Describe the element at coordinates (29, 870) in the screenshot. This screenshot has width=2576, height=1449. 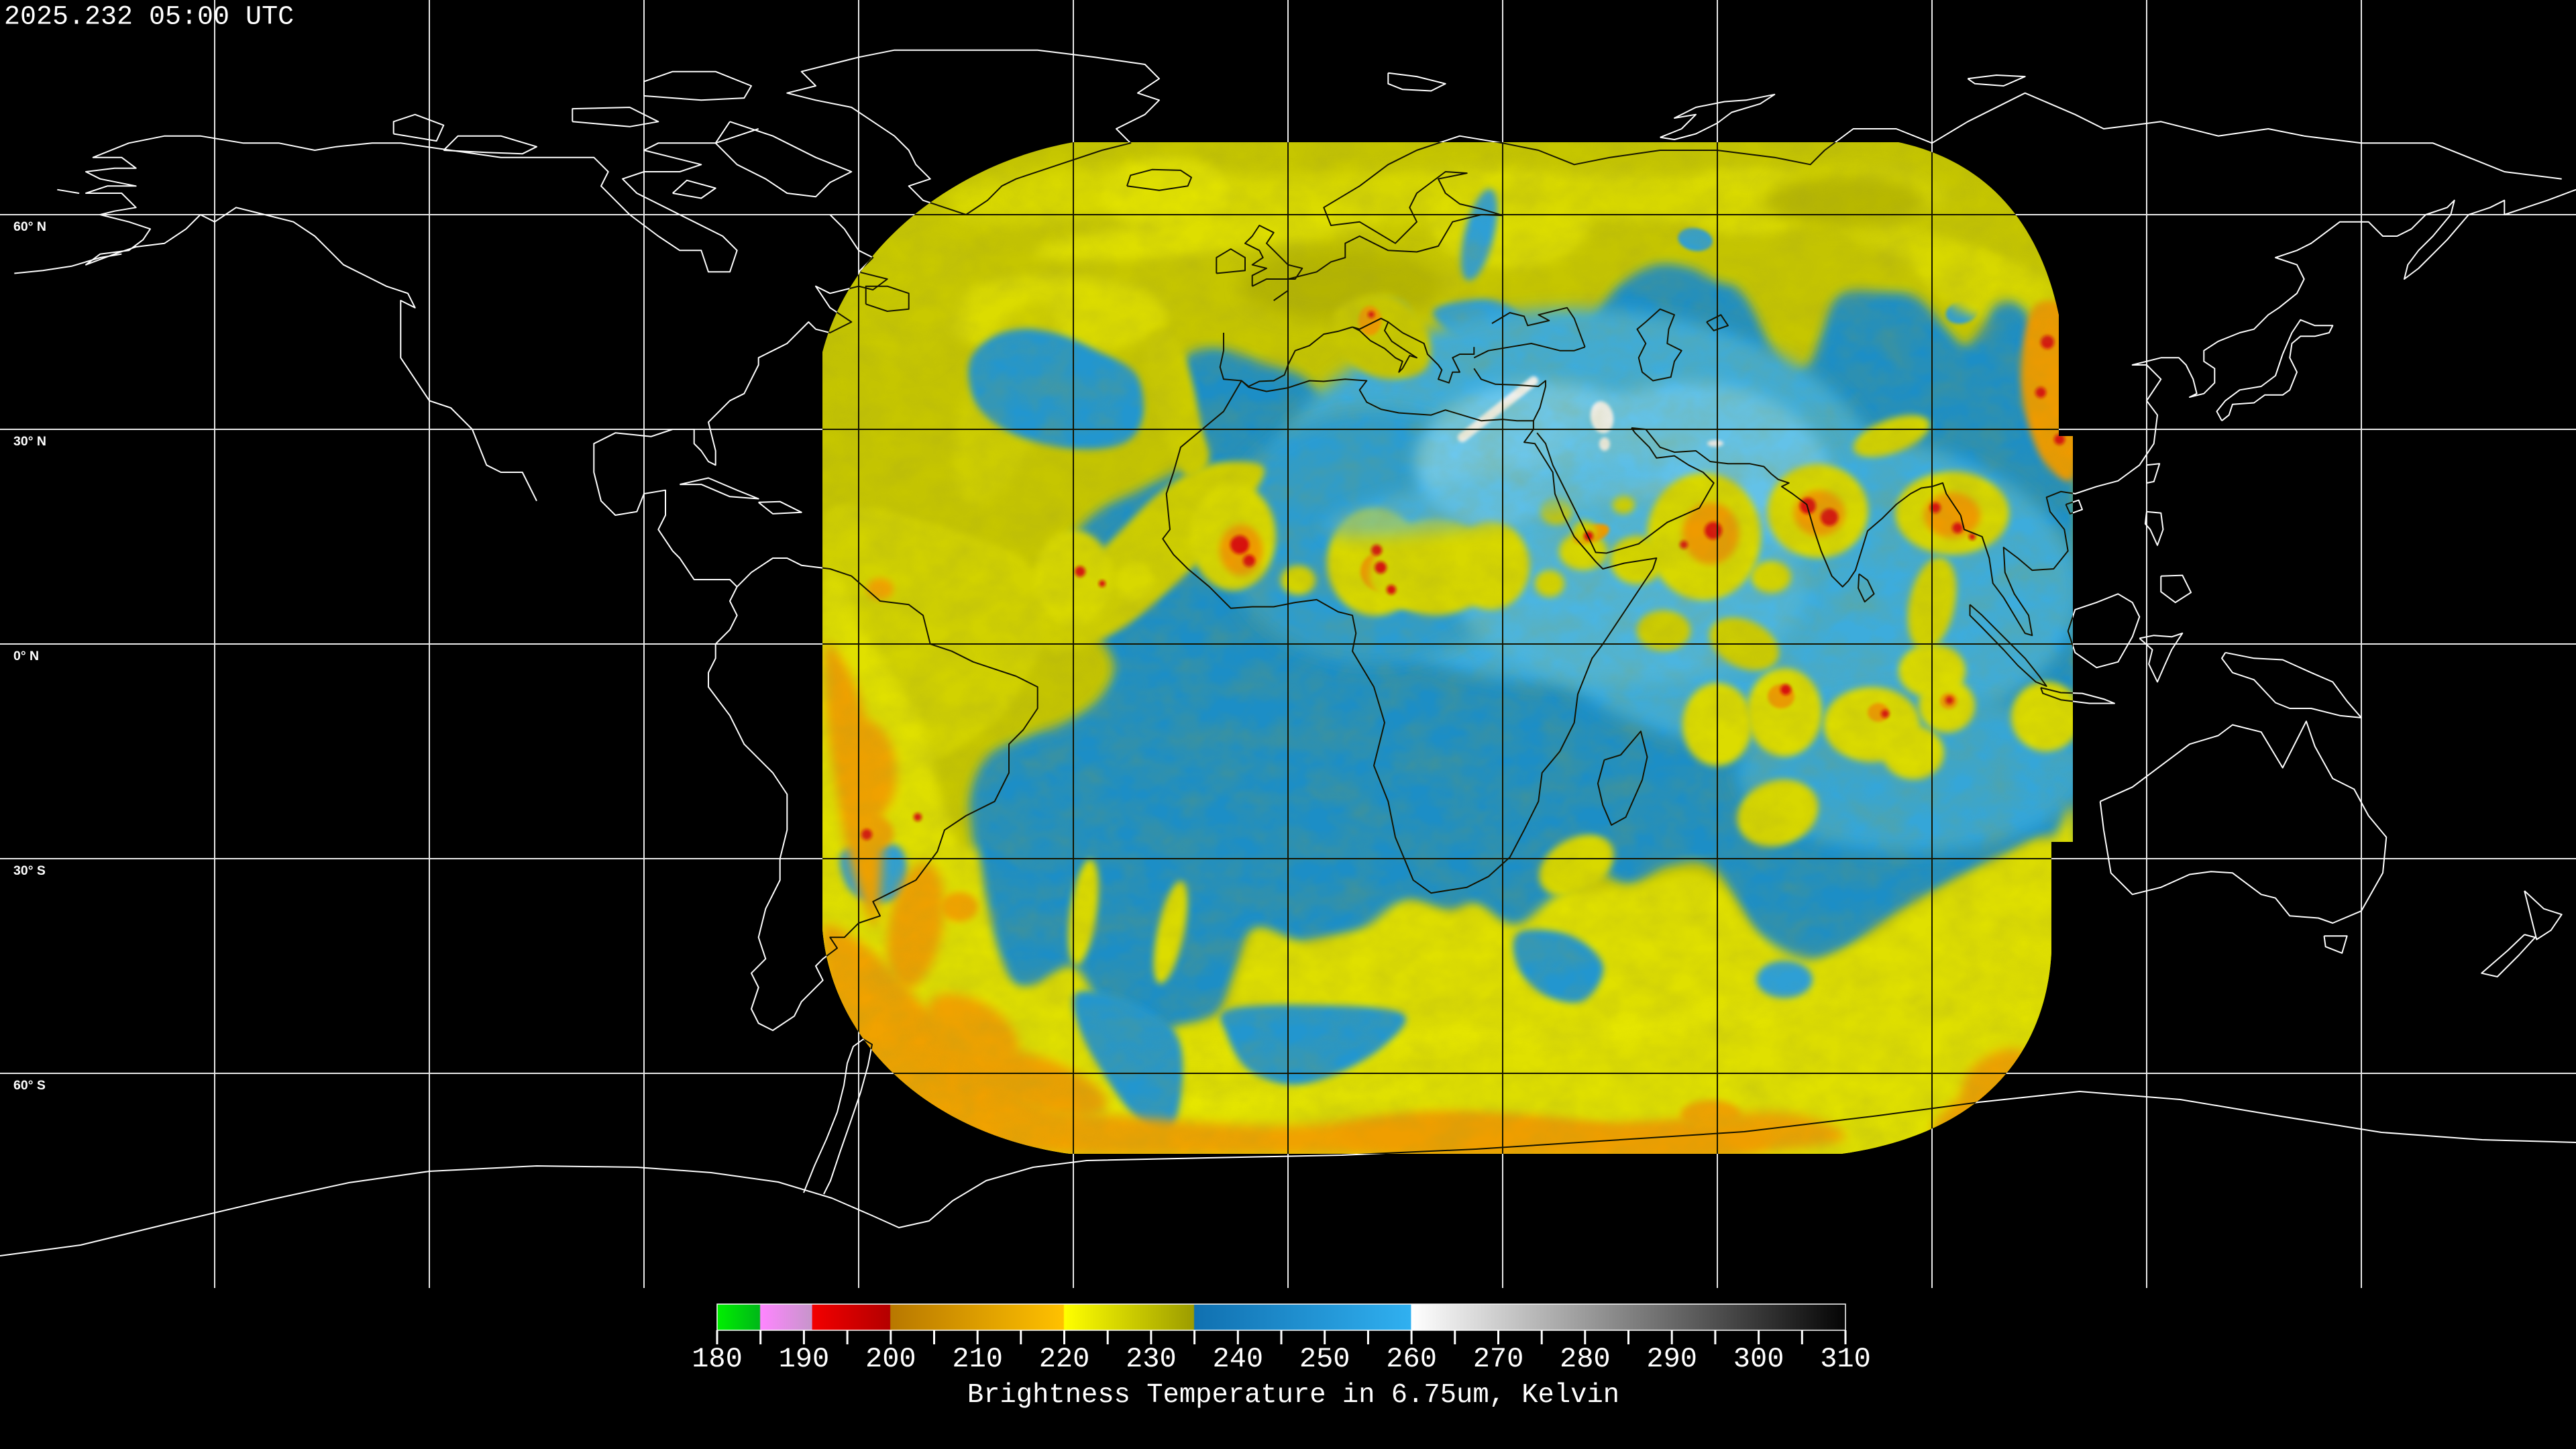
I see `svg-text: 30° S` at that location.